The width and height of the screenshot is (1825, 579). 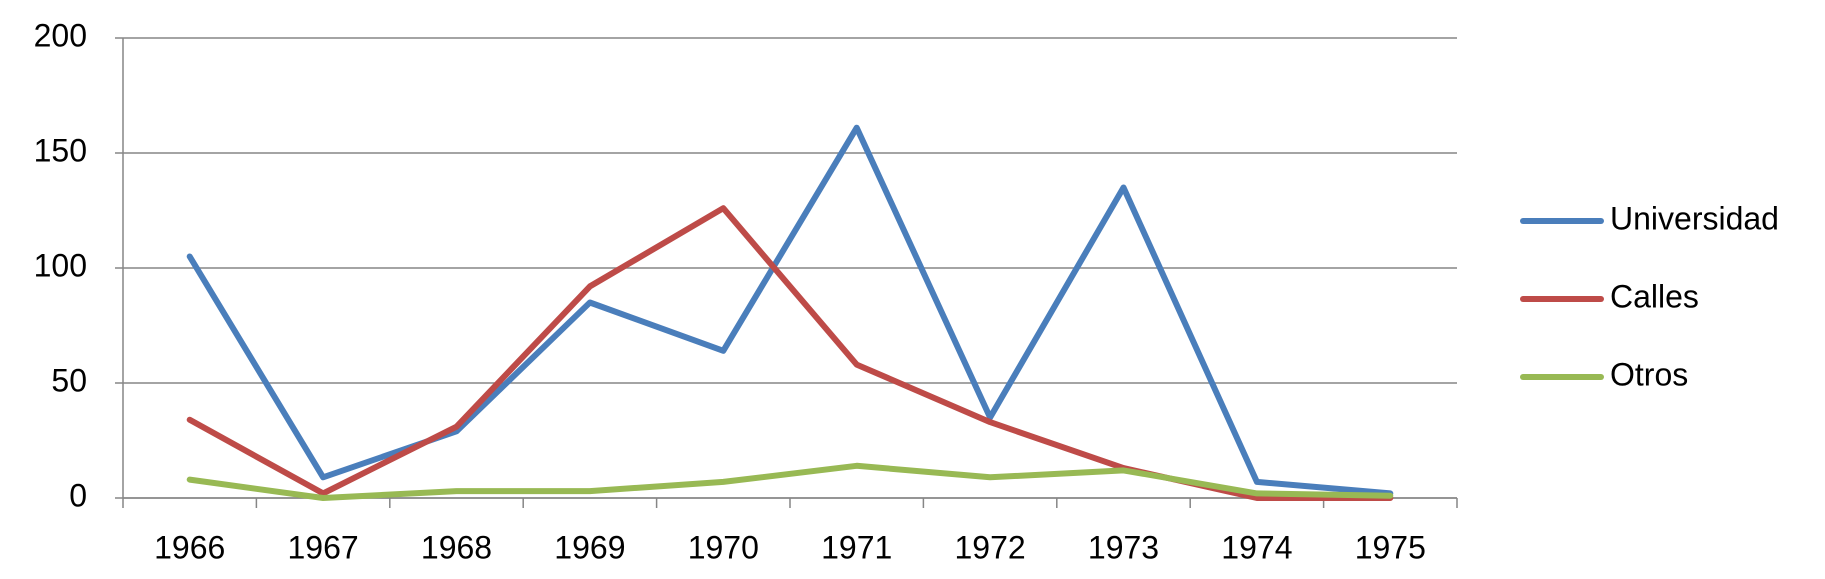 What do you see at coordinates (1256, 547) in the screenshot?
I see `x-tick-label: 1974` at bounding box center [1256, 547].